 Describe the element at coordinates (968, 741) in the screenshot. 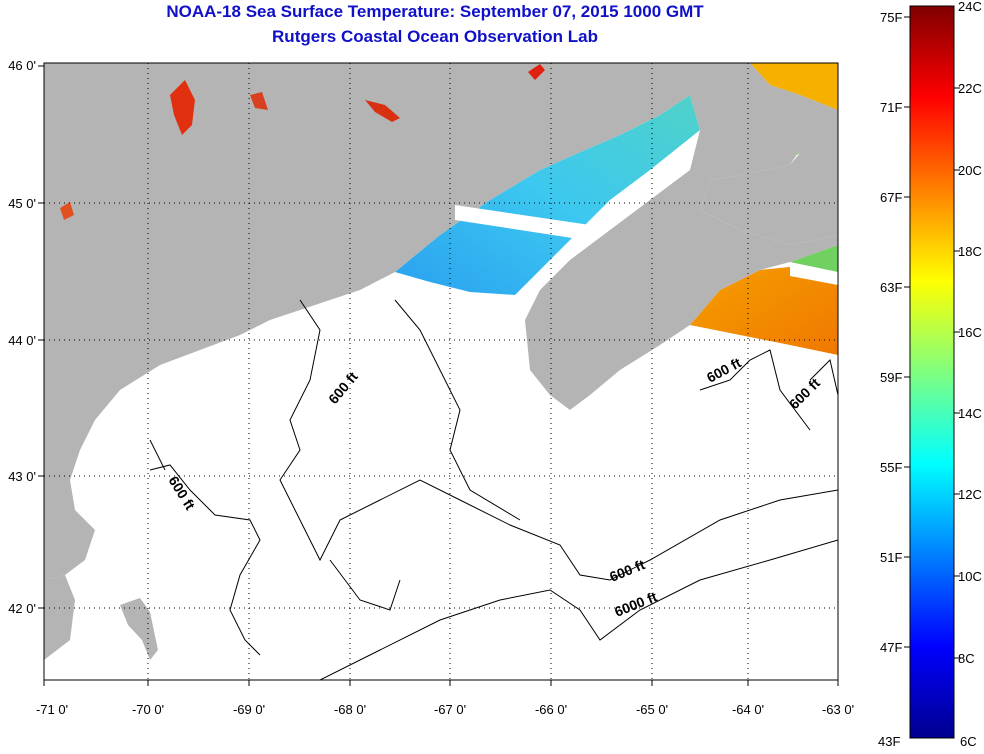

I see `celsius-label: 6C` at that location.